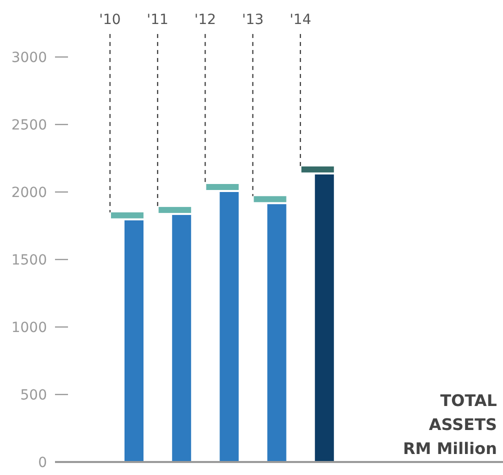 This screenshot has width=503, height=475. Describe the element at coordinates (253, 20) in the screenshot. I see `x-tick-label: '13` at that location.